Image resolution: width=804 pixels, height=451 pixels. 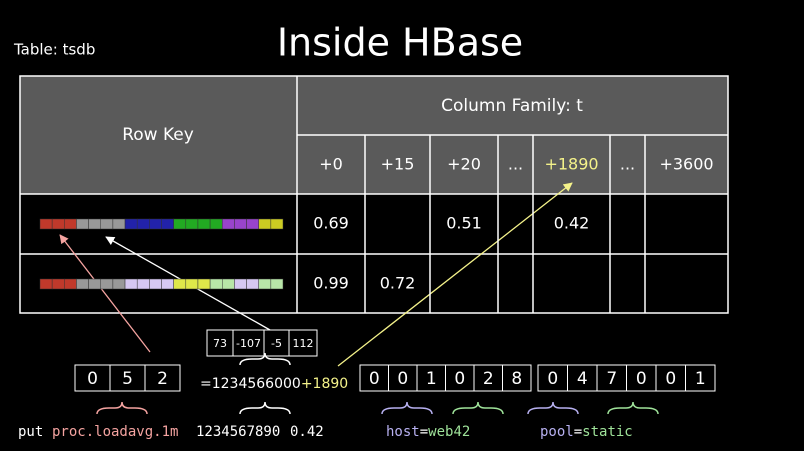 I want to click on command-part: 1234567890, so click(x=238, y=432).